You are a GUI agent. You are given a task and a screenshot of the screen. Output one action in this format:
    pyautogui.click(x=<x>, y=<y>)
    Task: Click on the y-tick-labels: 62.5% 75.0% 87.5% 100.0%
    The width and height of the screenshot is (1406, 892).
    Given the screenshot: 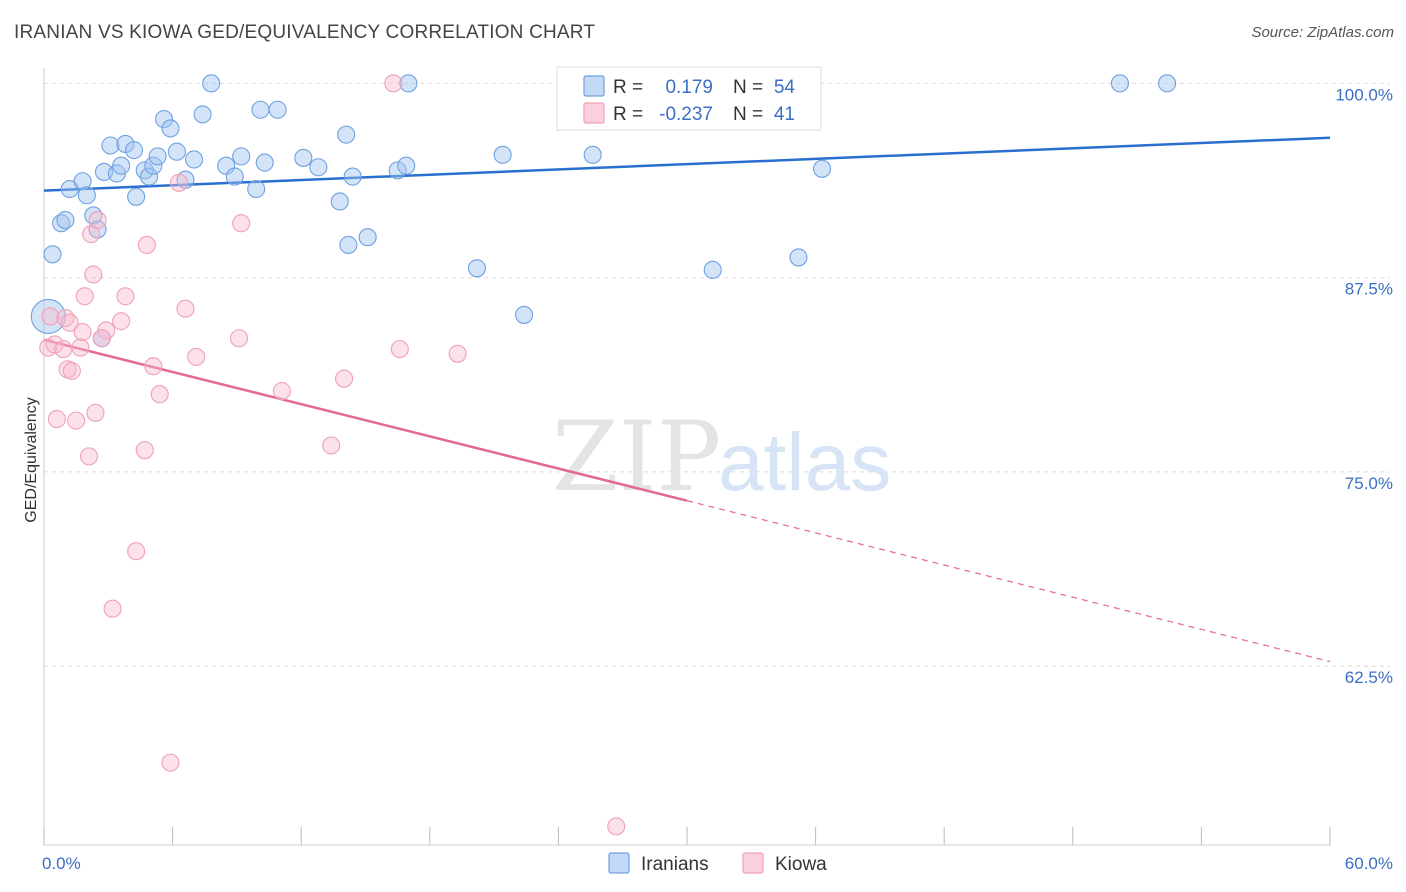 What is the action you would take?
    pyautogui.click(x=1364, y=386)
    